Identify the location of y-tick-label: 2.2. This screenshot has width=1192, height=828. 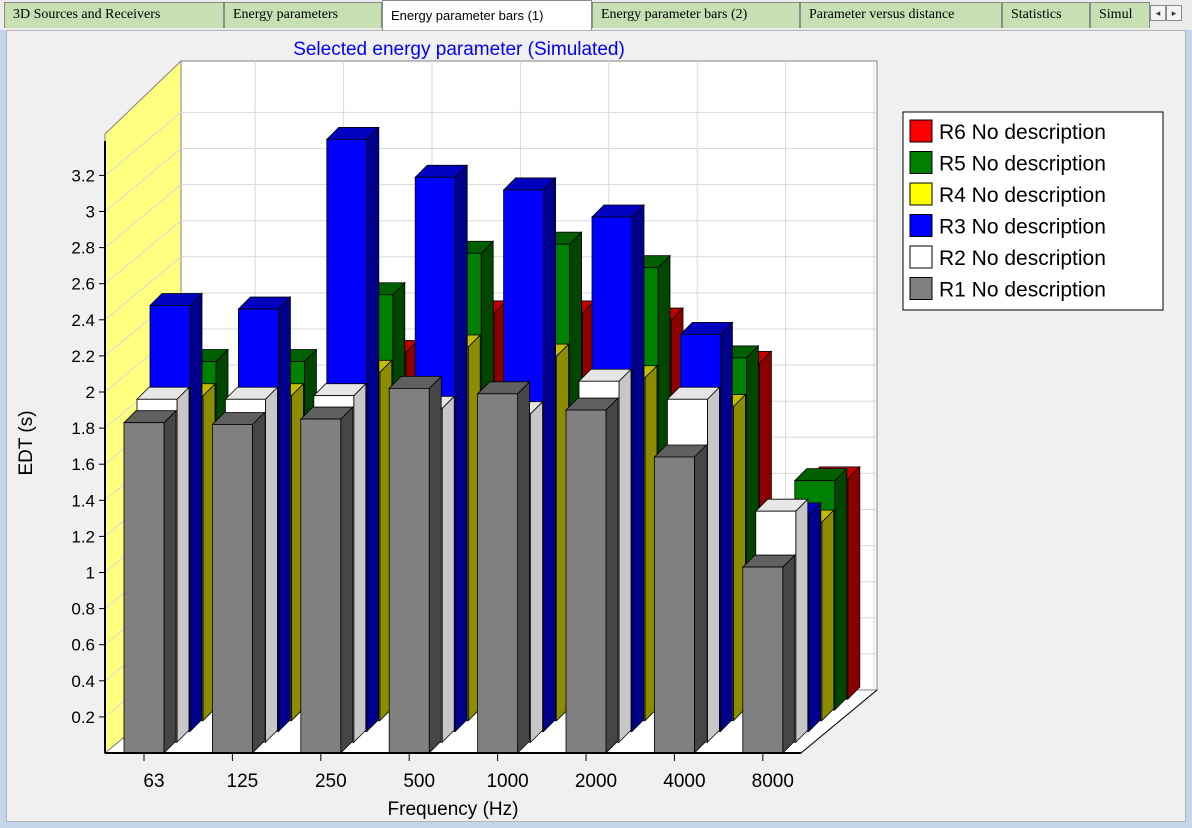
(83, 356).